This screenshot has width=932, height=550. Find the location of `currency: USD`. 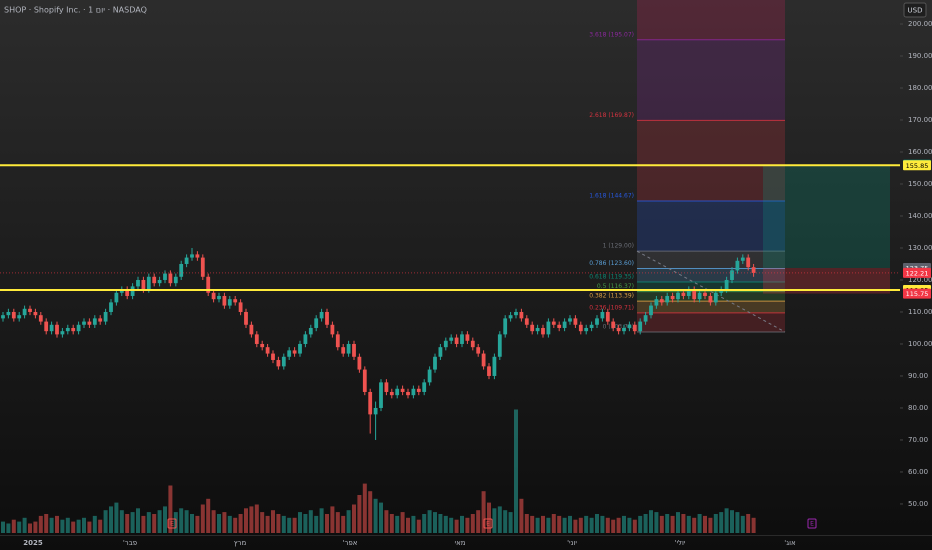

currency: USD is located at coordinates (915, 11).